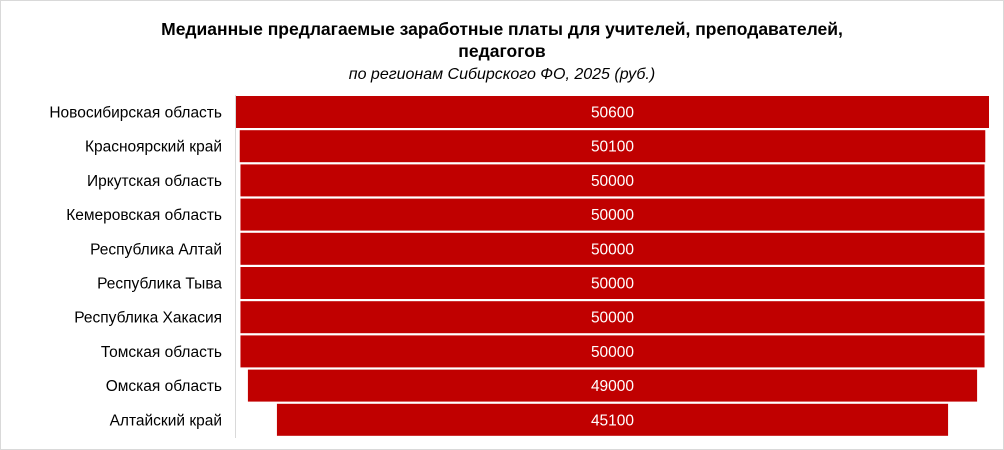 Image resolution: width=1004 pixels, height=450 pixels. What do you see at coordinates (148, 318) in the screenshot?
I see `category-label: Республика Хакасия` at bounding box center [148, 318].